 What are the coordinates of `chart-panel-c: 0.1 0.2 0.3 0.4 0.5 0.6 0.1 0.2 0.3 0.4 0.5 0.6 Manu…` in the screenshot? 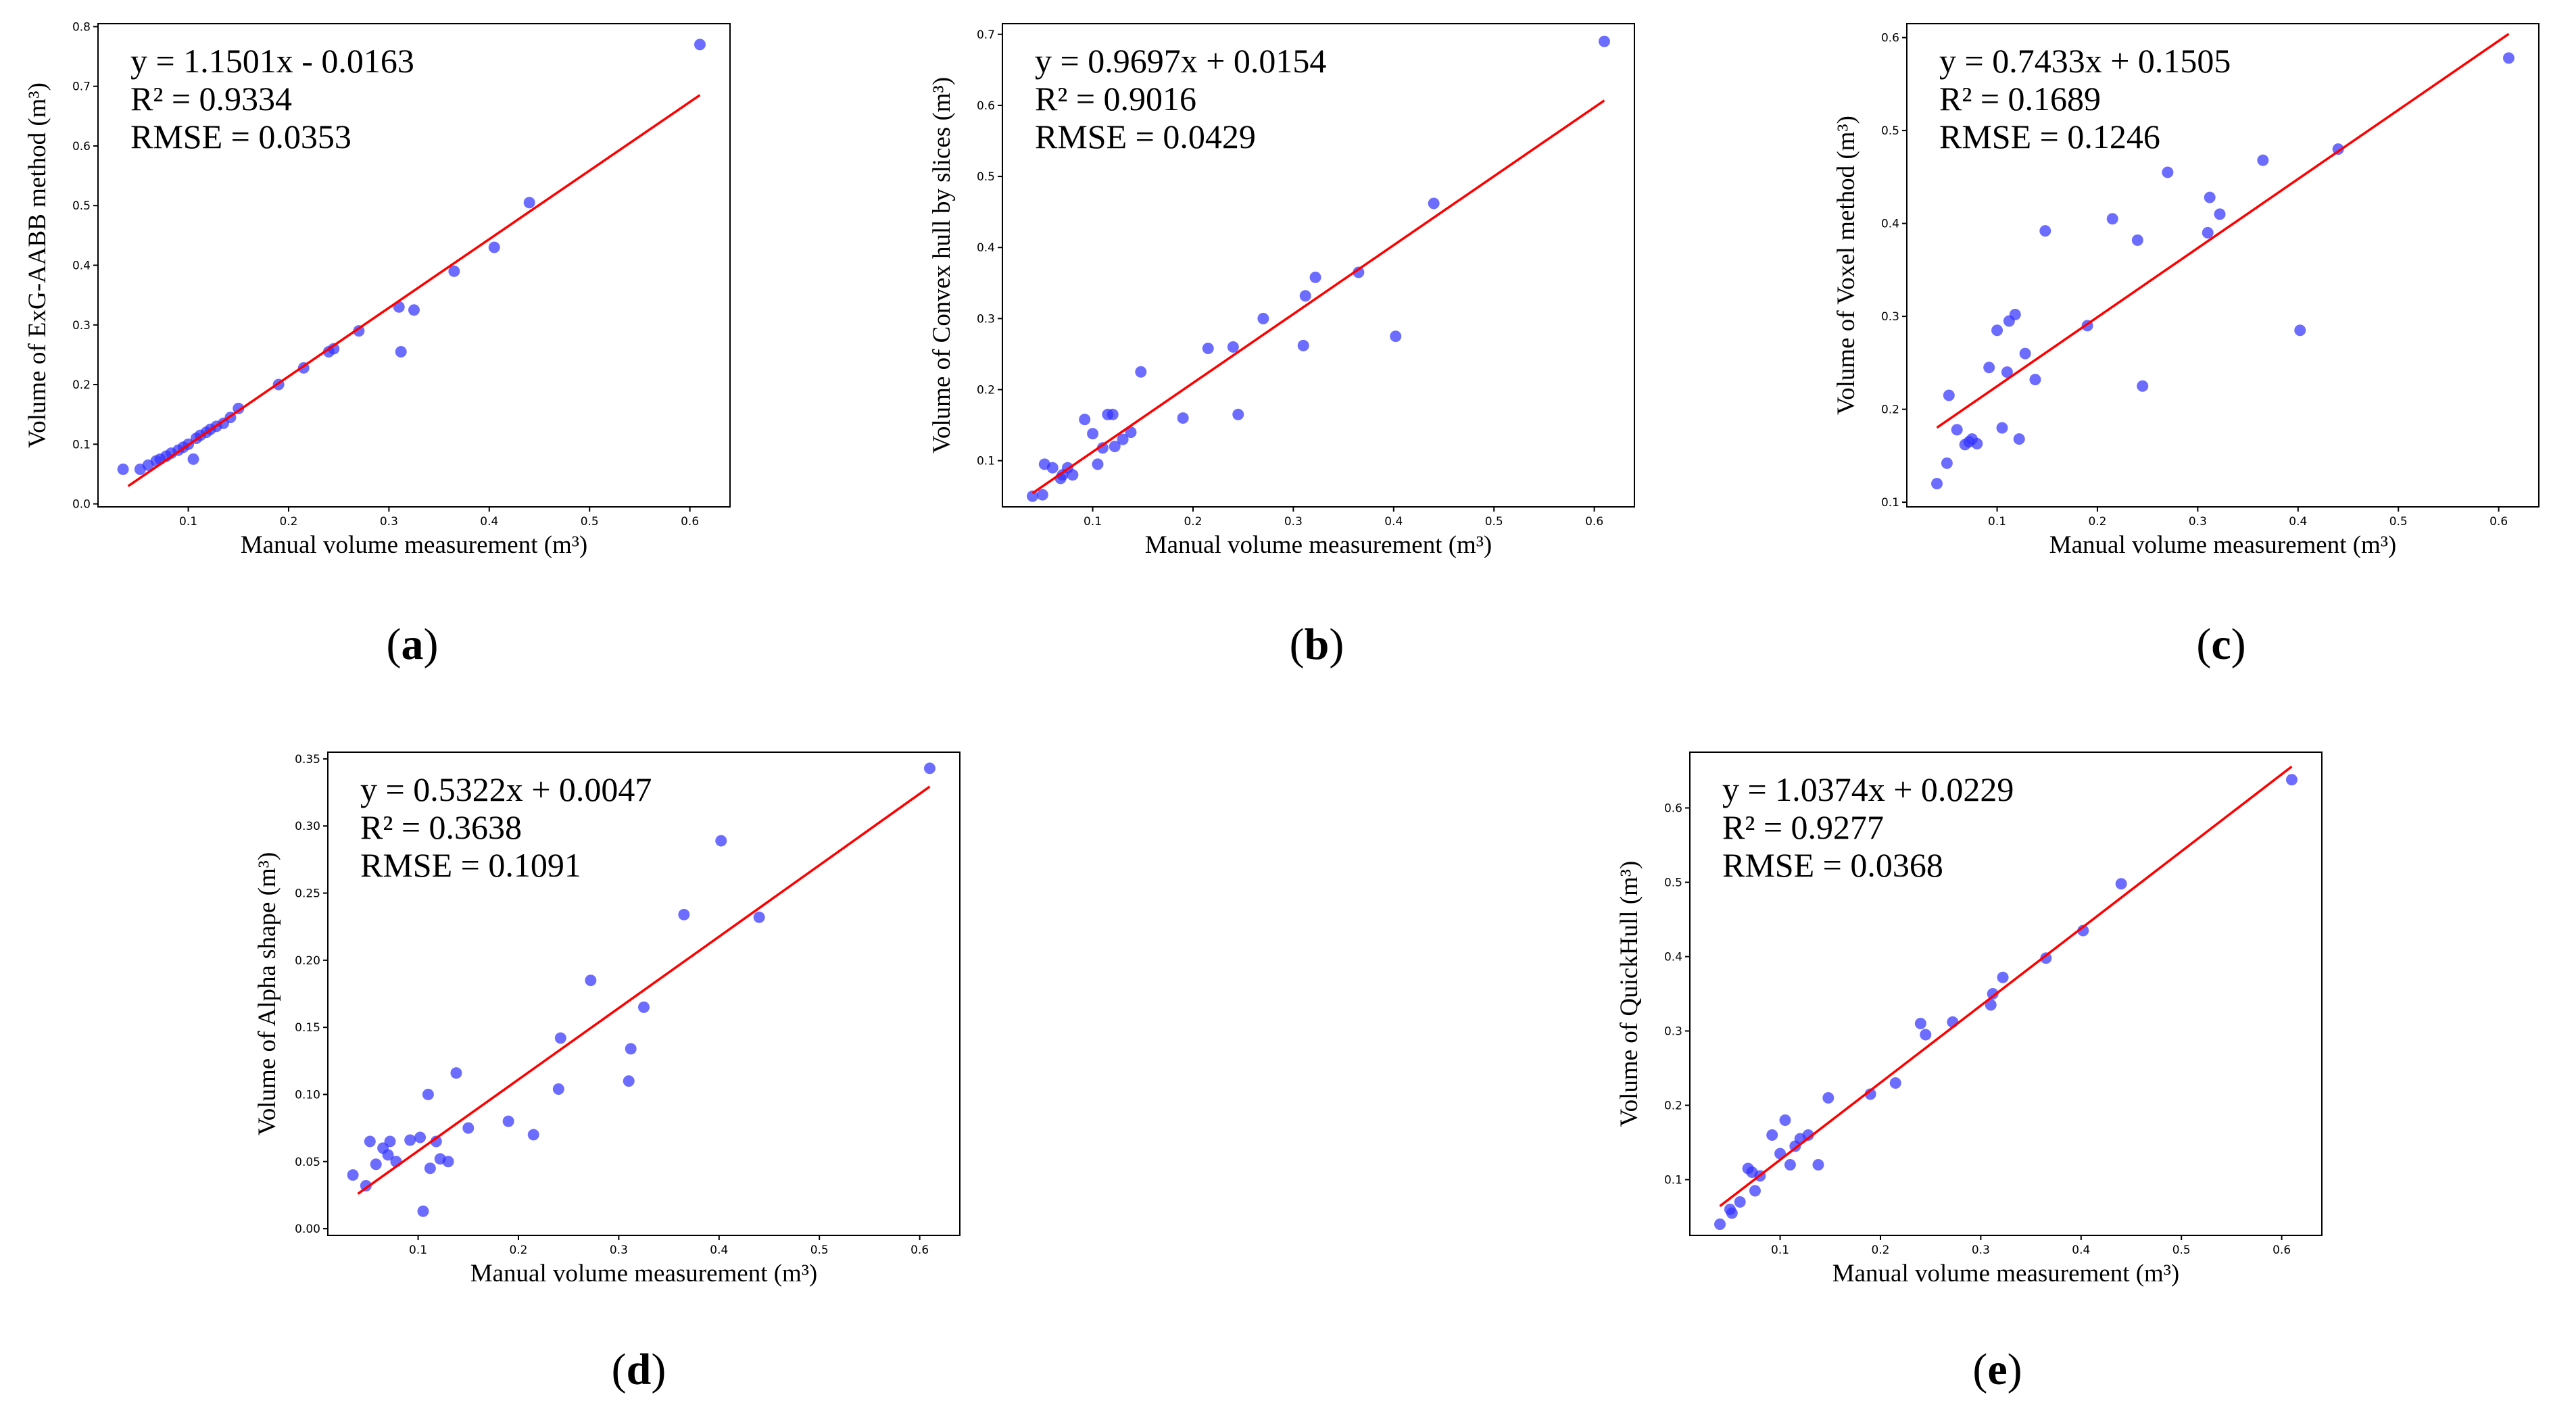 It's located at (2185, 291).